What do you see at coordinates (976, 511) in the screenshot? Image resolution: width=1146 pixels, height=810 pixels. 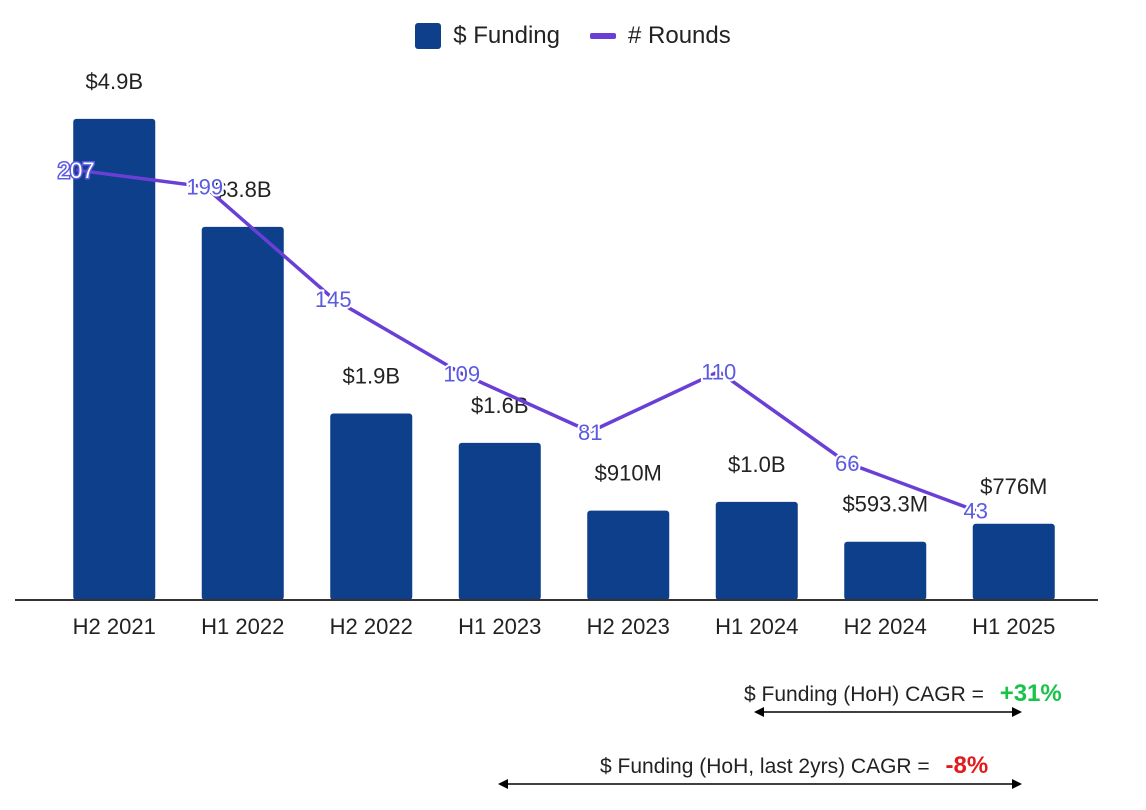 I see `rounds-point-label: 43` at bounding box center [976, 511].